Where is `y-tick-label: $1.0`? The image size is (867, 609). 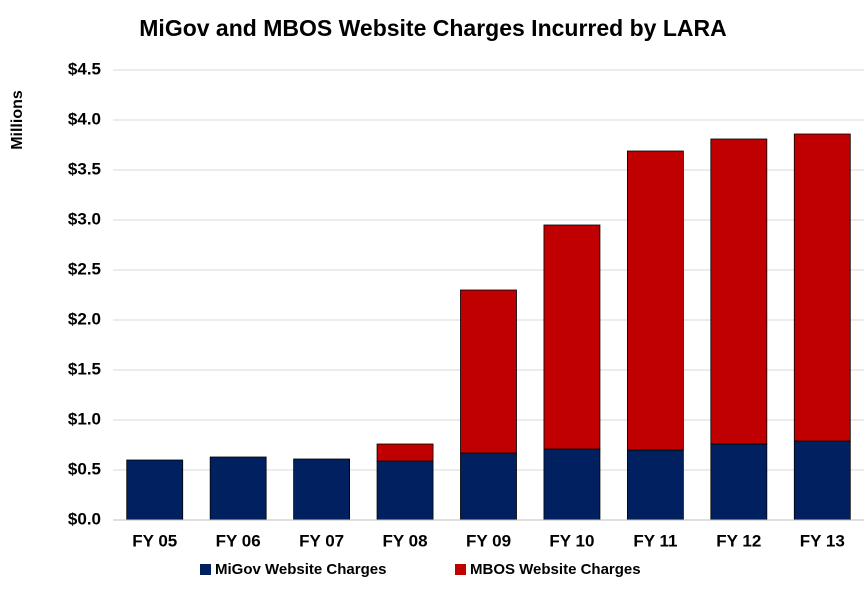 y-tick-label: $1.0 is located at coordinates (84, 418).